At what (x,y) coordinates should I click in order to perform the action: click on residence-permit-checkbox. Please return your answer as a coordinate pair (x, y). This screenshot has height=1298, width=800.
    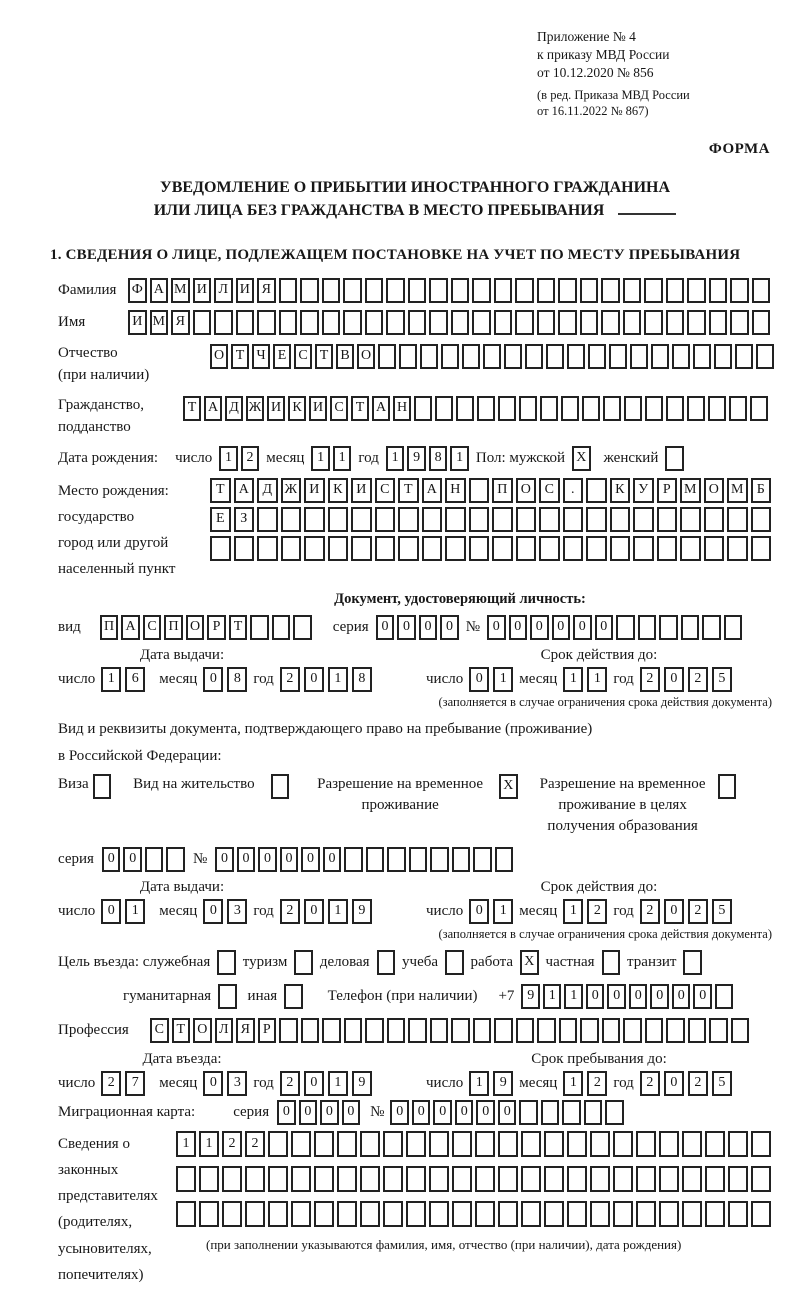
    Looking at the image, I should click on (280, 786).